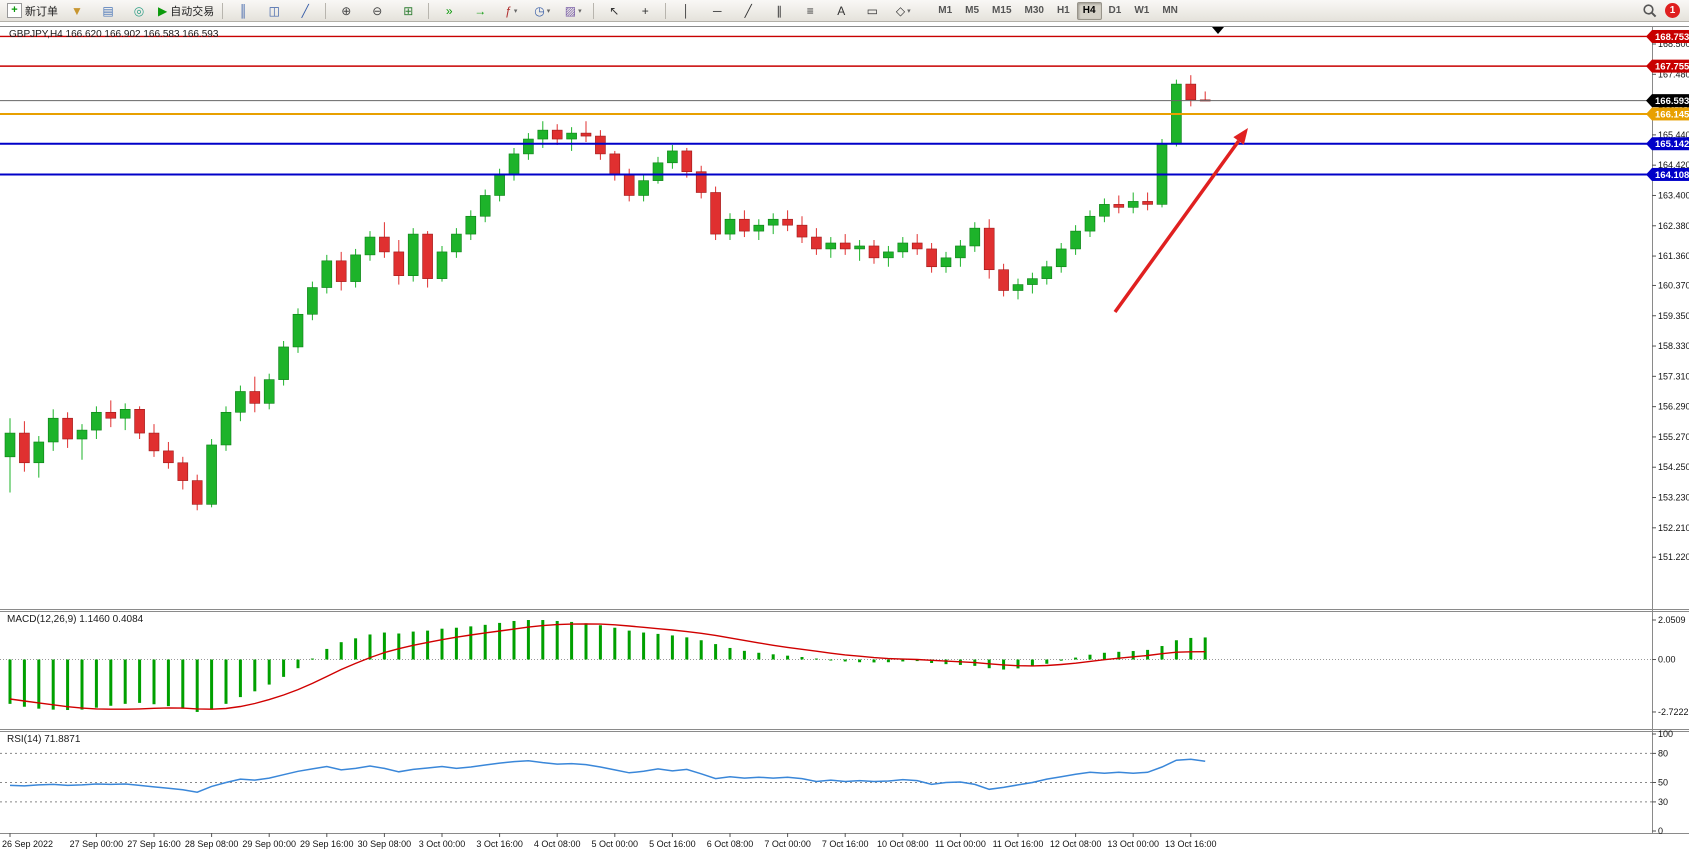 The width and height of the screenshot is (1689, 859). I want to click on svg-text: 2.0509, so click(1672, 620).